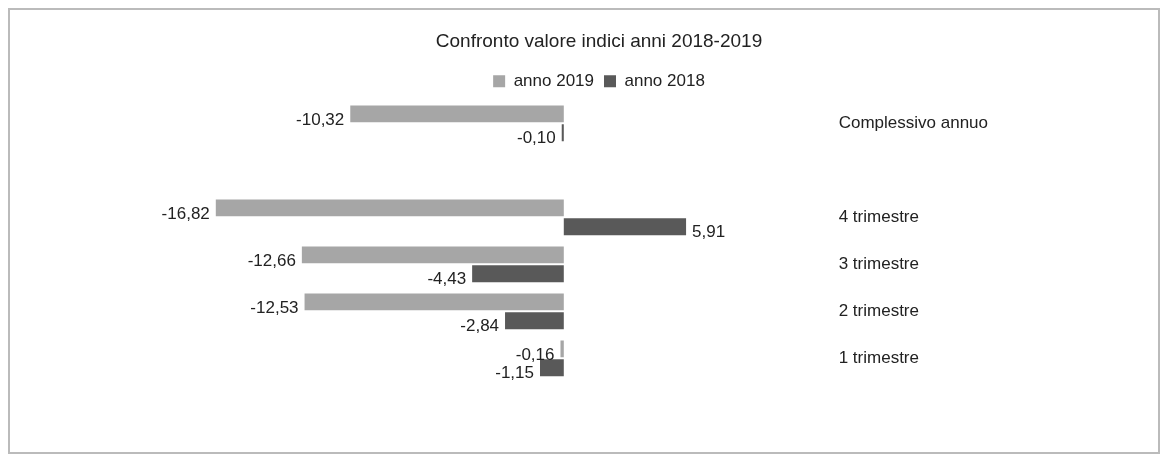 This screenshot has width=1166, height=460. Describe the element at coordinates (878, 216) in the screenshot. I see `y-tick-label: 4 trimestre` at that location.